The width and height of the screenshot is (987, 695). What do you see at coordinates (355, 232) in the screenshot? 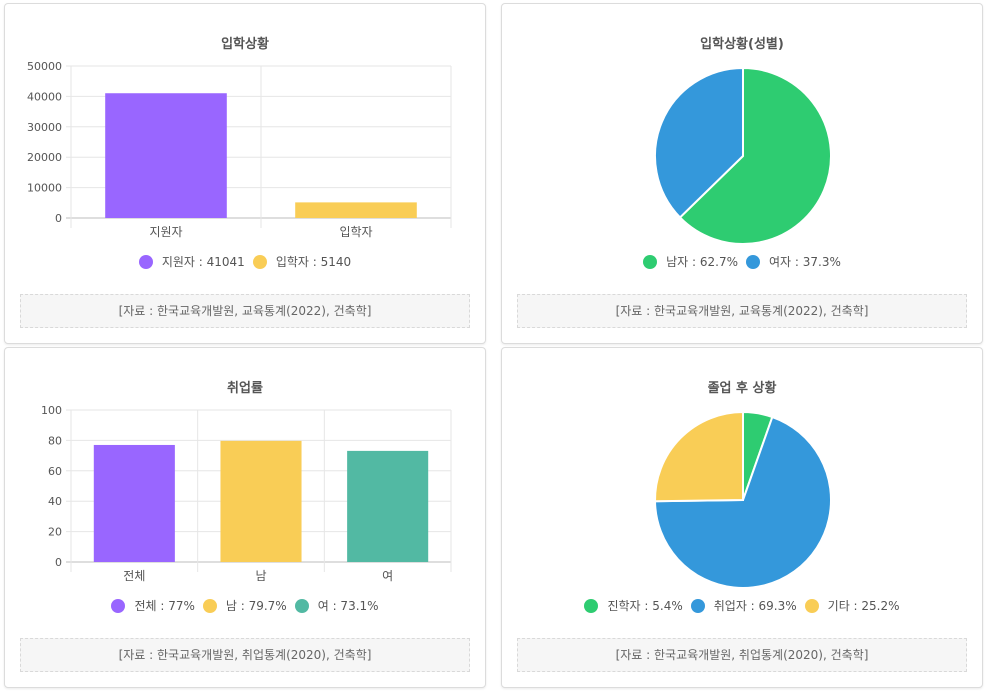
I see `x-tick-label: 입학자` at bounding box center [355, 232].